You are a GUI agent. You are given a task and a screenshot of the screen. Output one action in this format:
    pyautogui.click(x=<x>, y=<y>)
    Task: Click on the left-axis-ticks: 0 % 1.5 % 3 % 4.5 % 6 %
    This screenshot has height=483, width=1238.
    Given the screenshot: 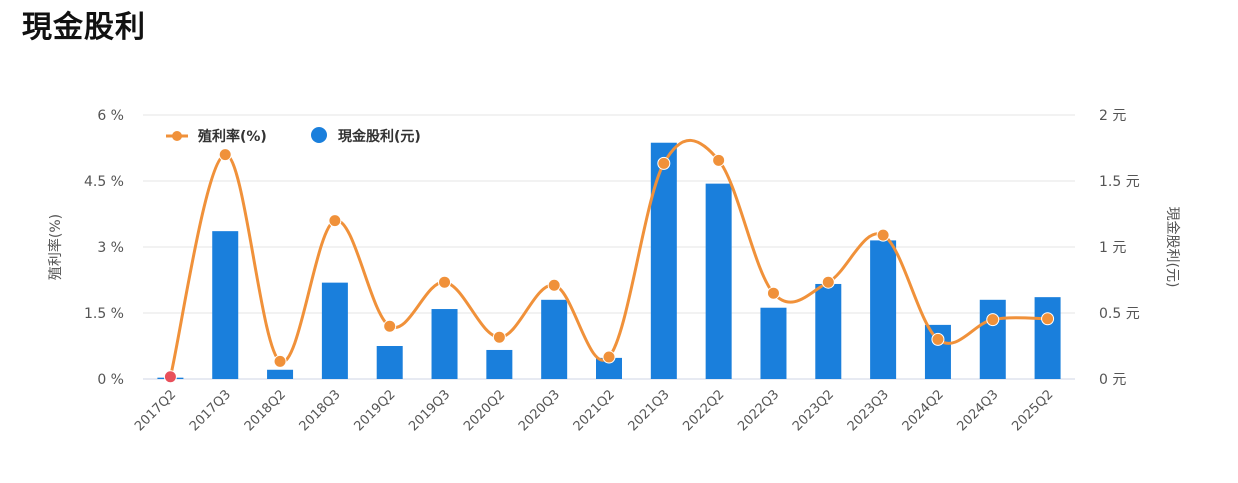 What is the action you would take?
    pyautogui.click(x=104, y=248)
    